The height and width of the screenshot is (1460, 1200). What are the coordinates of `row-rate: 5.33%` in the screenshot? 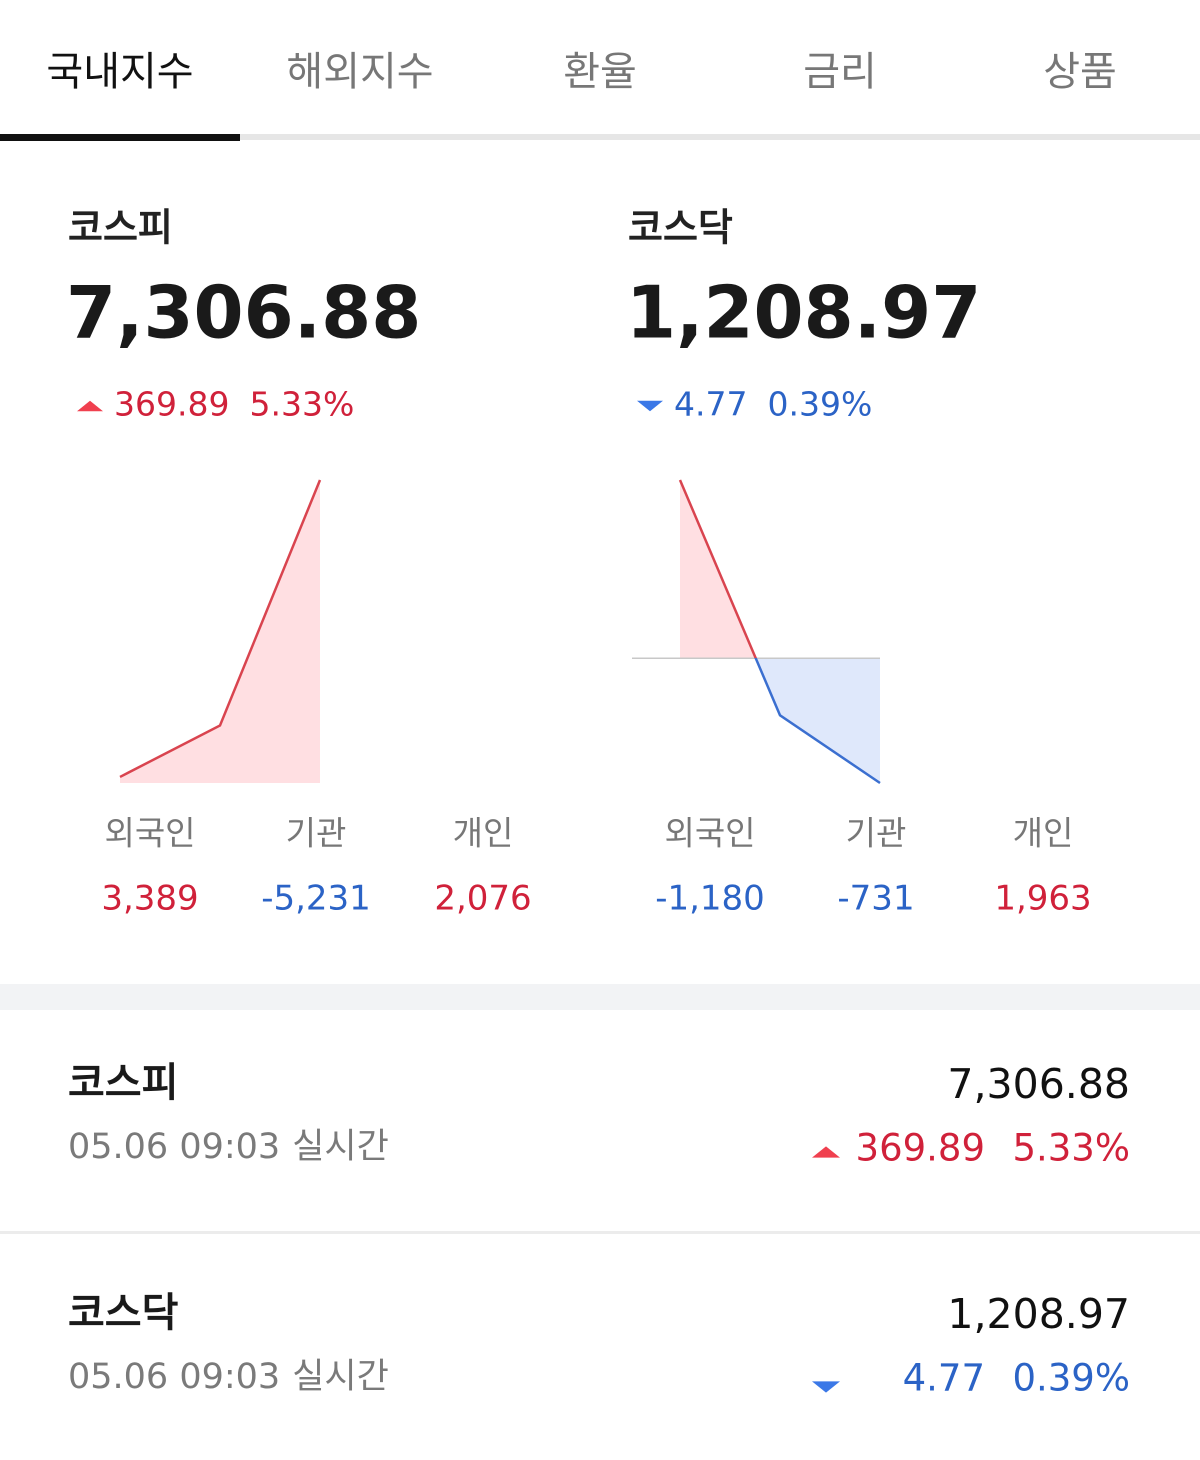 It's located at (1071, 1148).